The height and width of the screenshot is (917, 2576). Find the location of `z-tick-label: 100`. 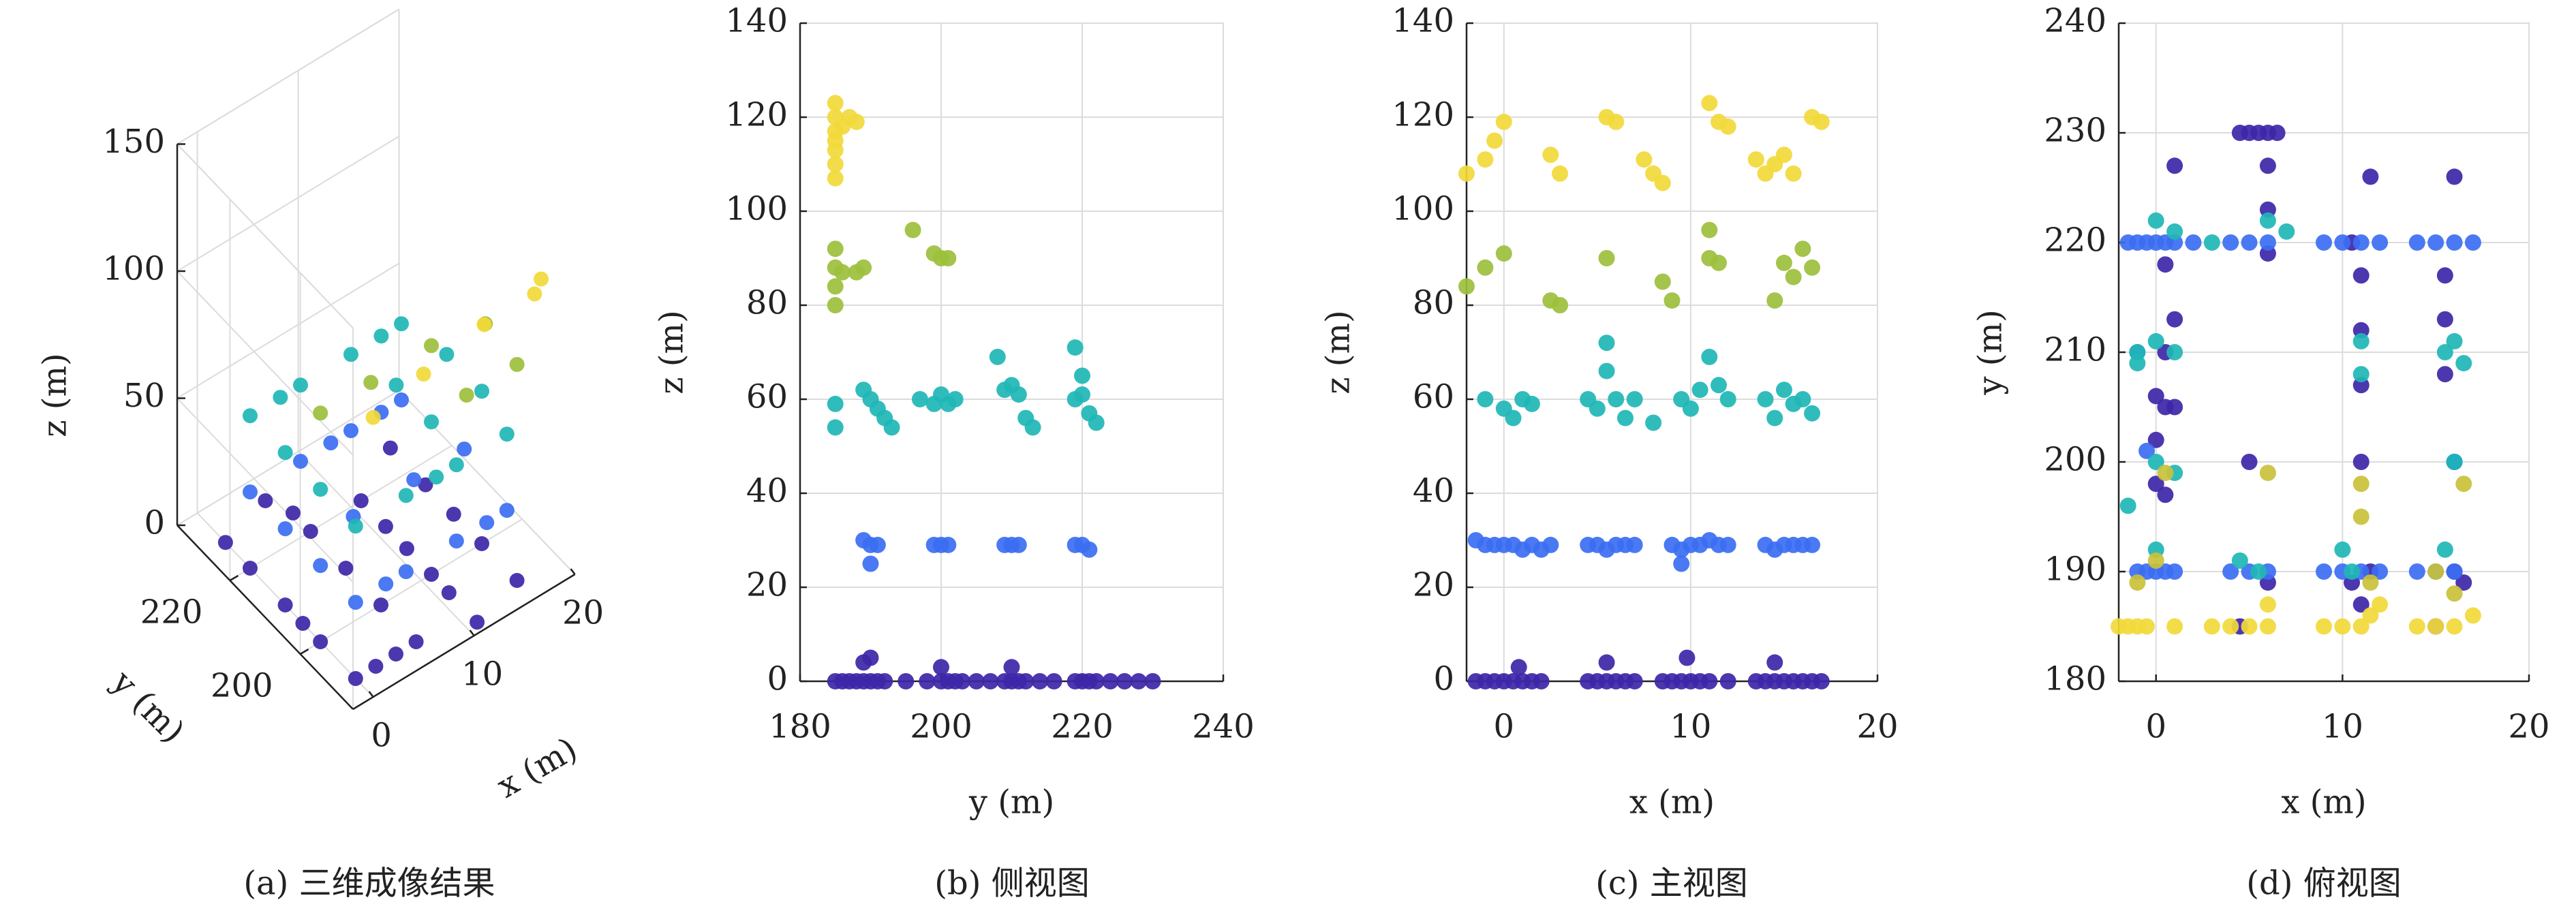

z-tick-label: 100 is located at coordinates (133, 269).